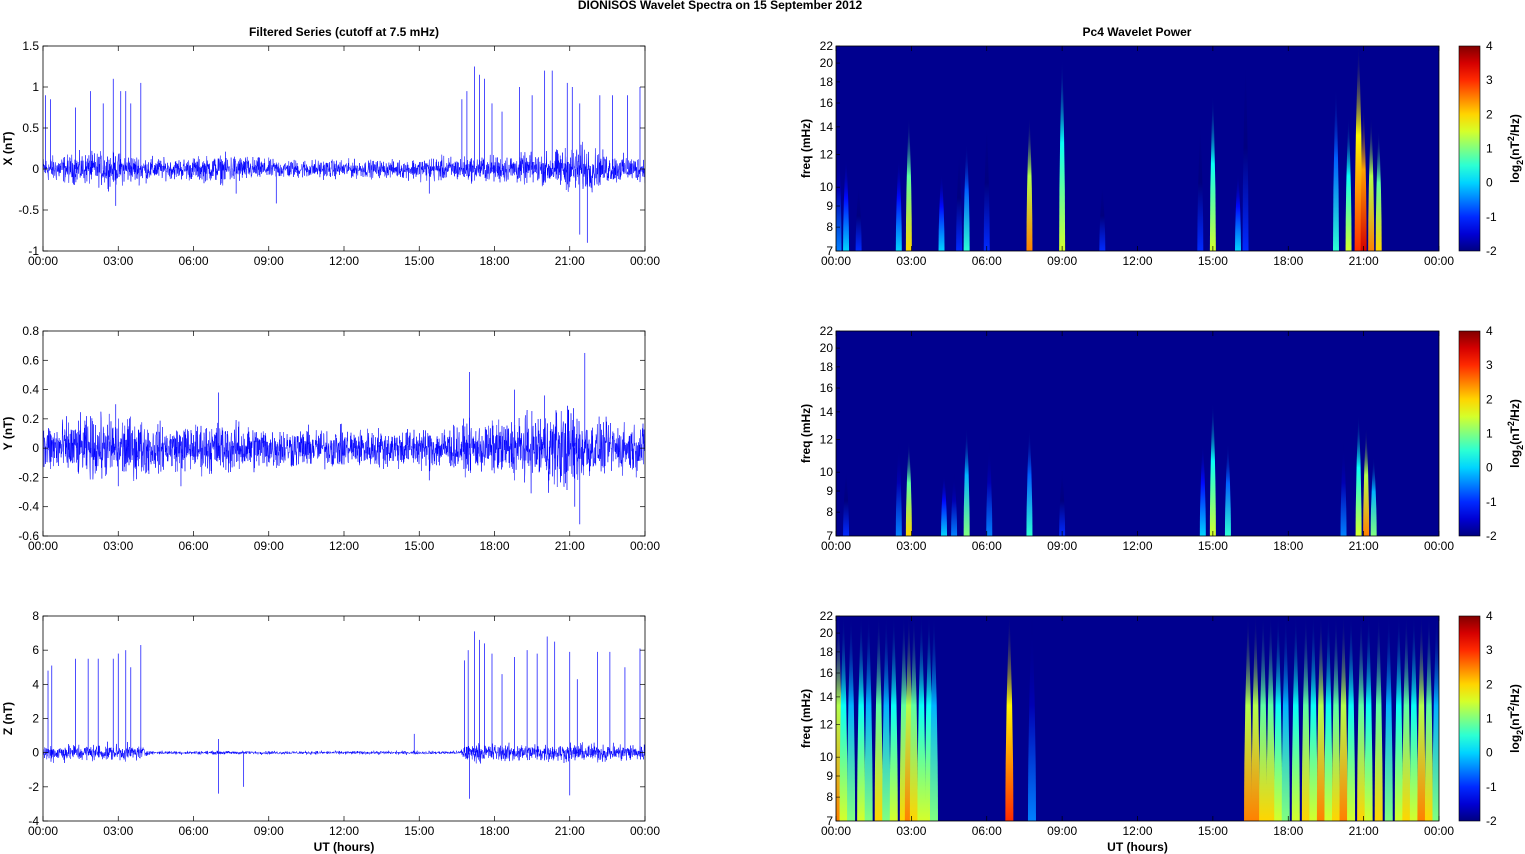 This screenshot has width=1525, height=854. What do you see at coordinates (344, 32) in the screenshot?
I see `left-column-title: Filtered Series (cutoff at 7.5 mHz)` at bounding box center [344, 32].